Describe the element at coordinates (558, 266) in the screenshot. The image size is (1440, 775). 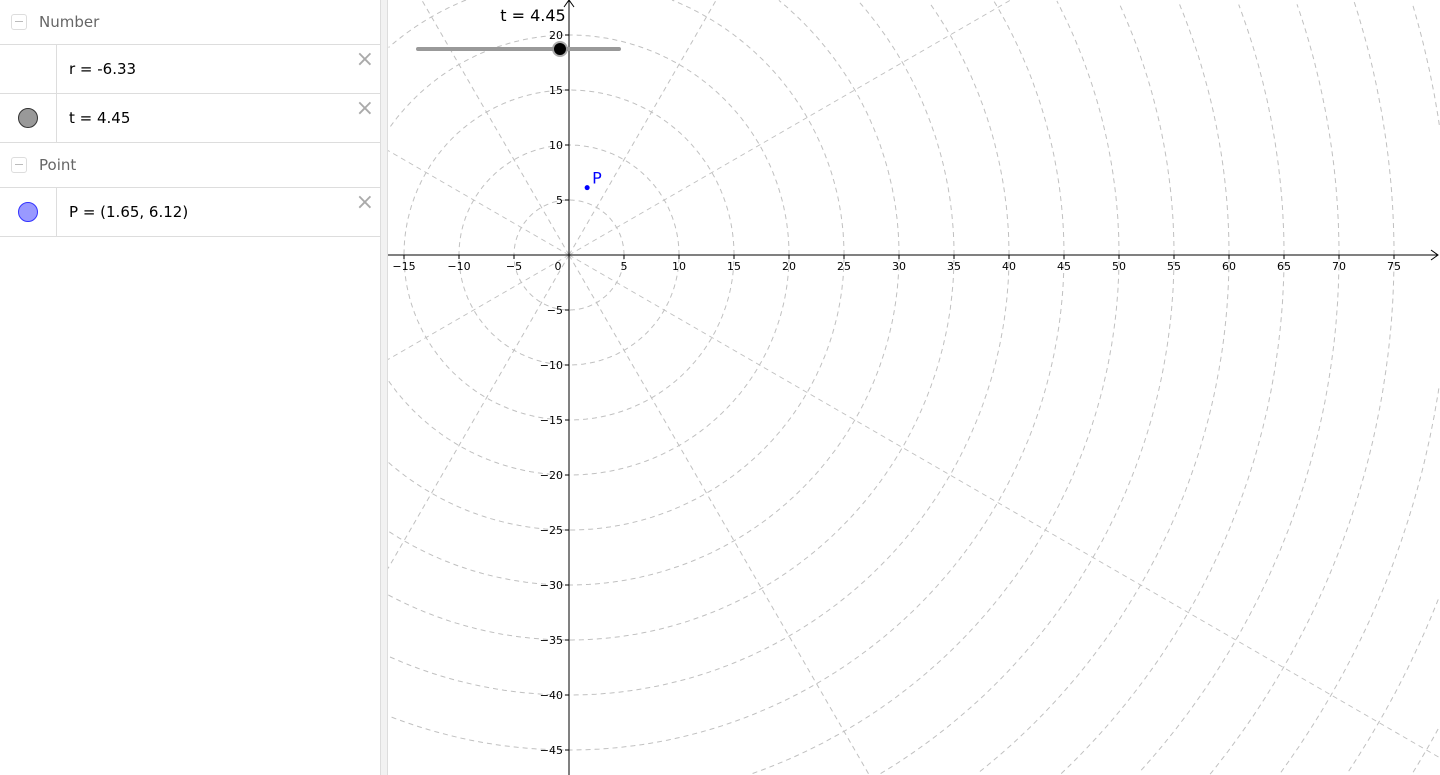
I see `x-tick-label: 0` at that location.